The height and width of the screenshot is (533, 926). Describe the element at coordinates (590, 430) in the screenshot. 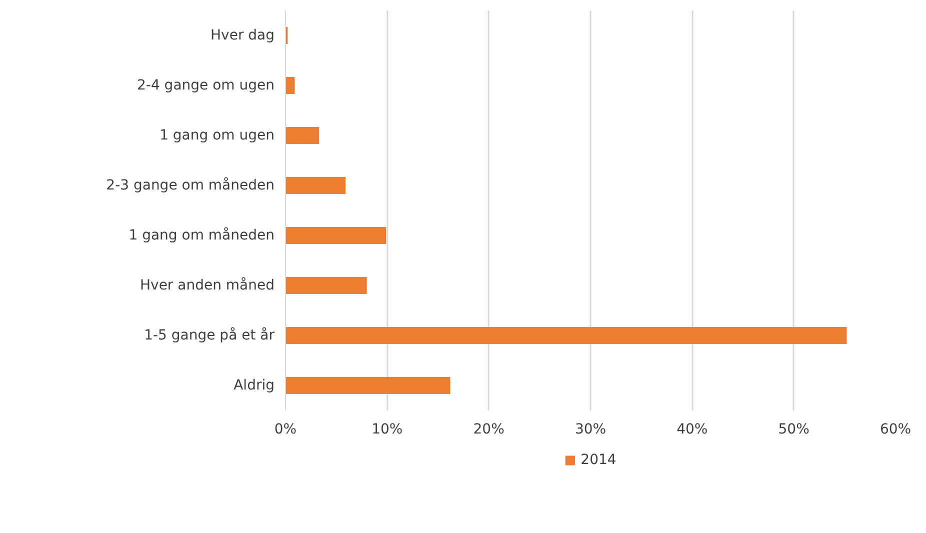

I see `x-tick-label: 30%` at that location.